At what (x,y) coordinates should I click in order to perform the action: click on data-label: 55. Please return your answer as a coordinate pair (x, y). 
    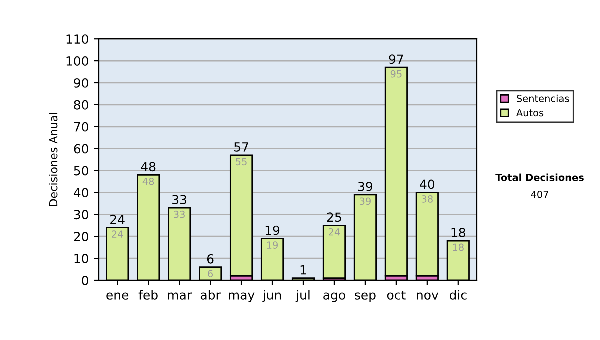
    Looking at the image, I should click on (241, 162).